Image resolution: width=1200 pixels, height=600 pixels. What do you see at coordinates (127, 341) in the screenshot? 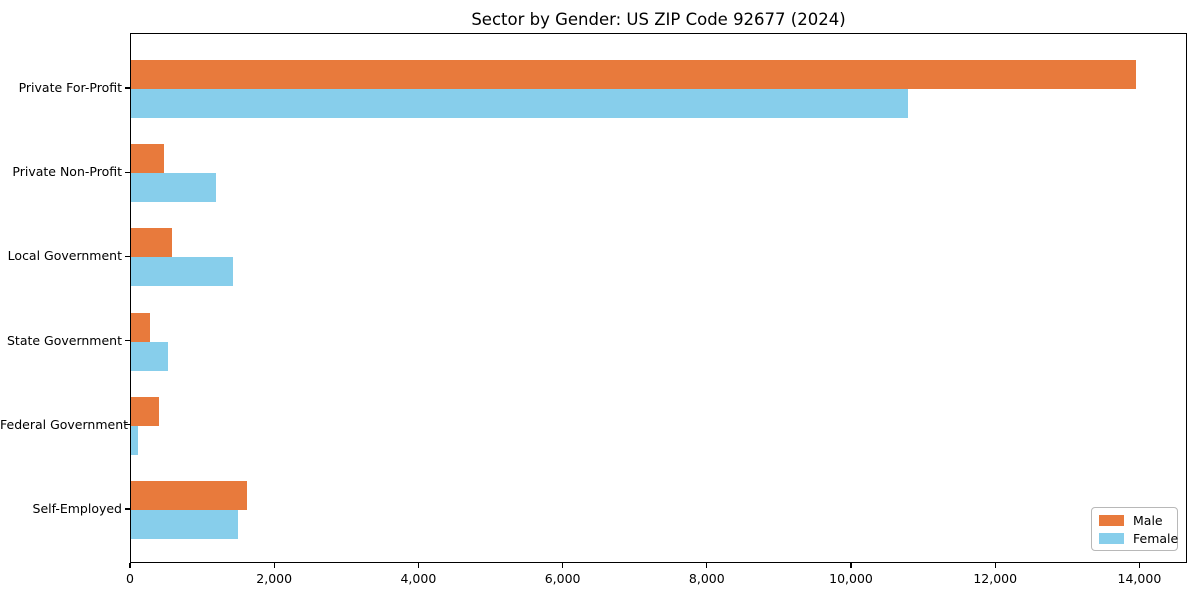
I see `y-tick-mark-state-government` at bounding box center [127, 341].